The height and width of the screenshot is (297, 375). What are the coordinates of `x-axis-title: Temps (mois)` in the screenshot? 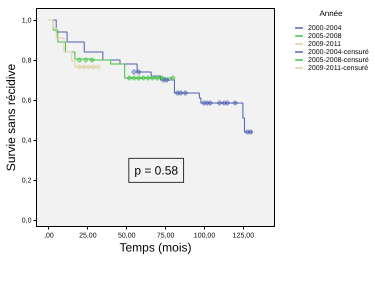 It's located at (155, 247).